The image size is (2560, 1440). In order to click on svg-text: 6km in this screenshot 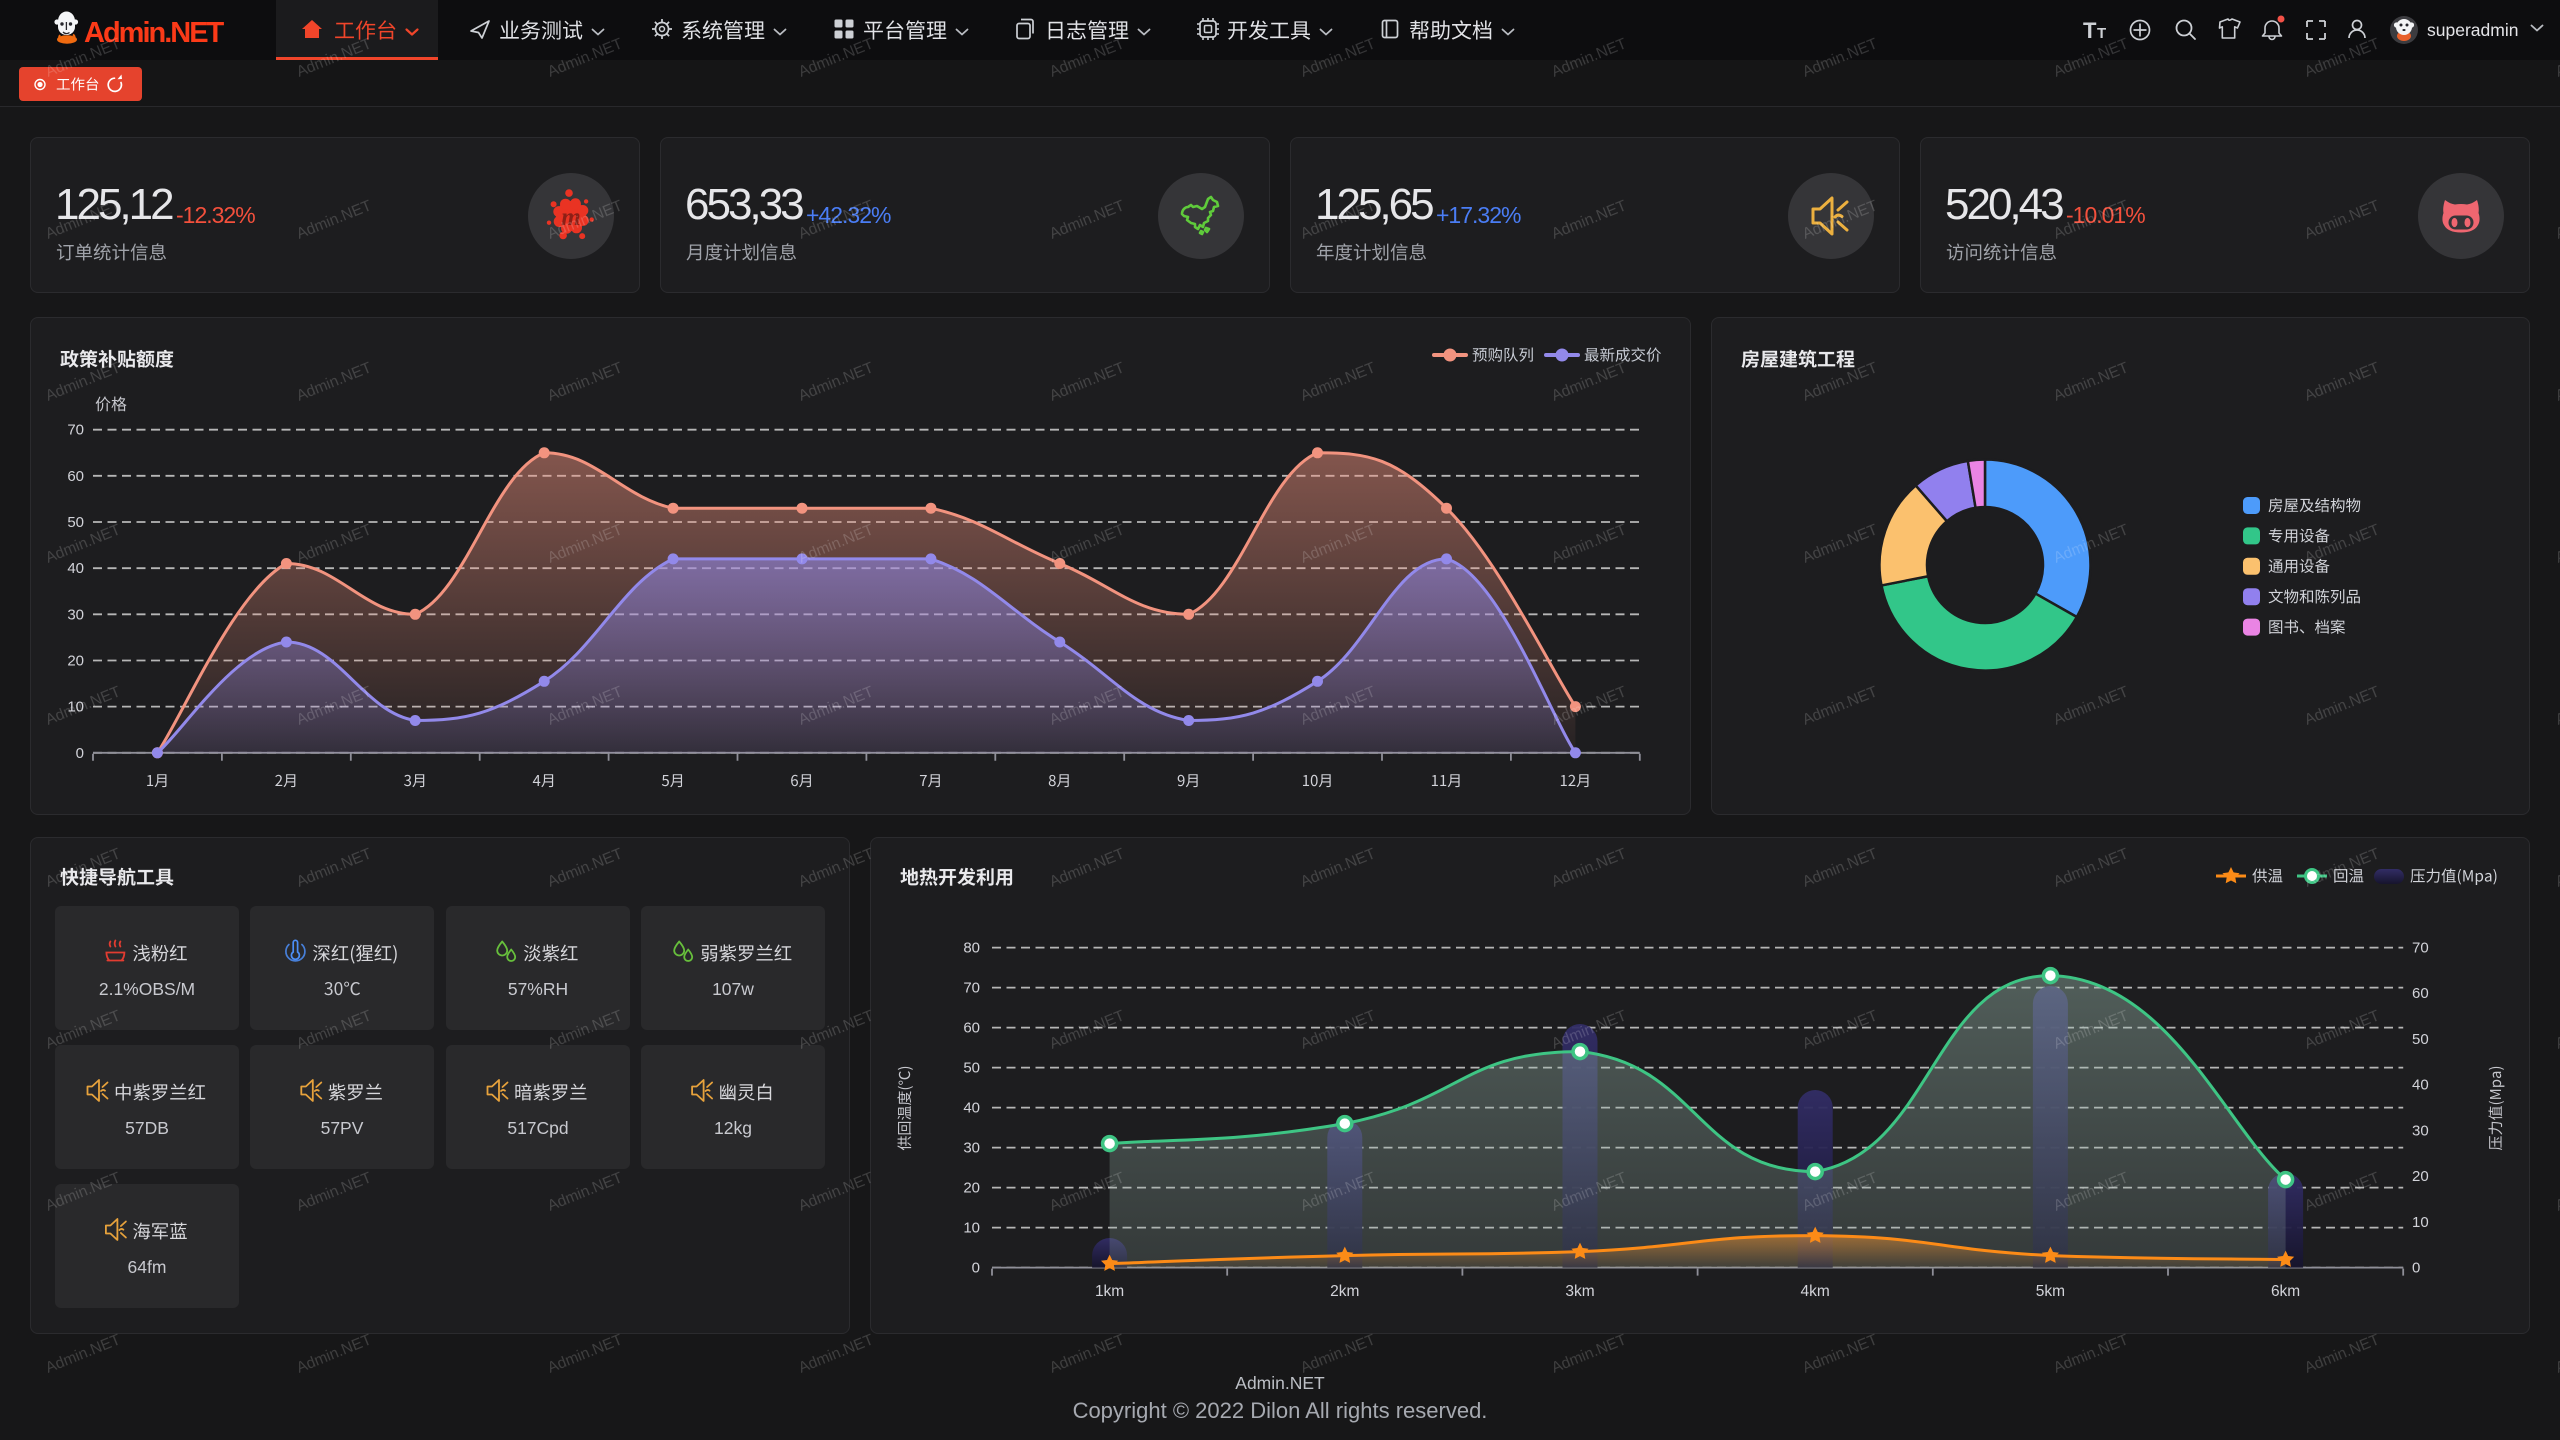, I will do `click(2285, 1291)`.